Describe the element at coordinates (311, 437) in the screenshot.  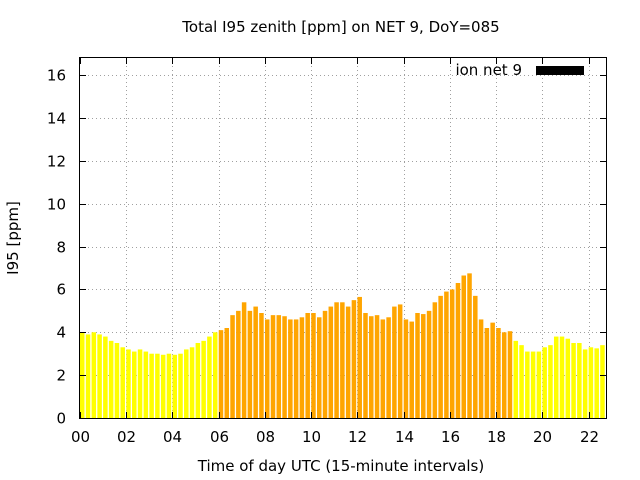
I see `x-tick-label: 10` at that location.